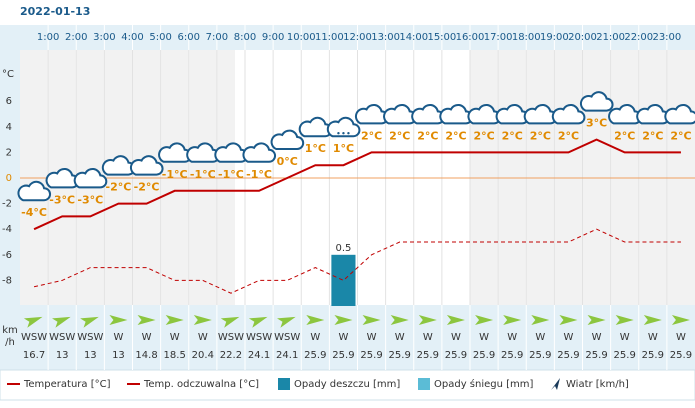  Describe the element at coordinates (526, 37) in the screenshot. I see `hour-label: 18:00` at that location.